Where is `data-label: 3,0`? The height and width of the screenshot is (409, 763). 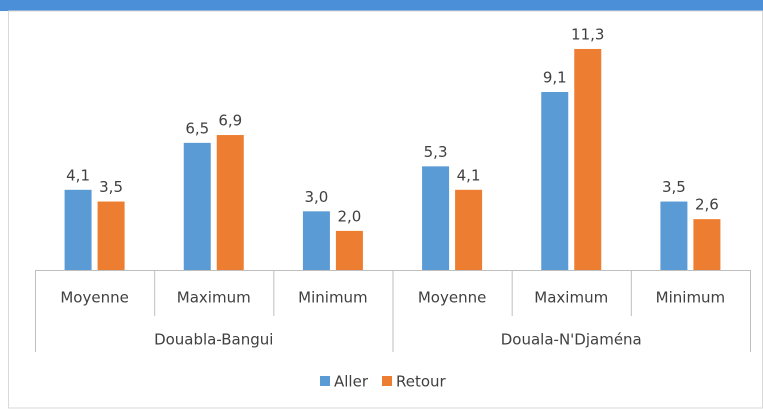 data-label: 3,0 is located at coordinates (316, 197).